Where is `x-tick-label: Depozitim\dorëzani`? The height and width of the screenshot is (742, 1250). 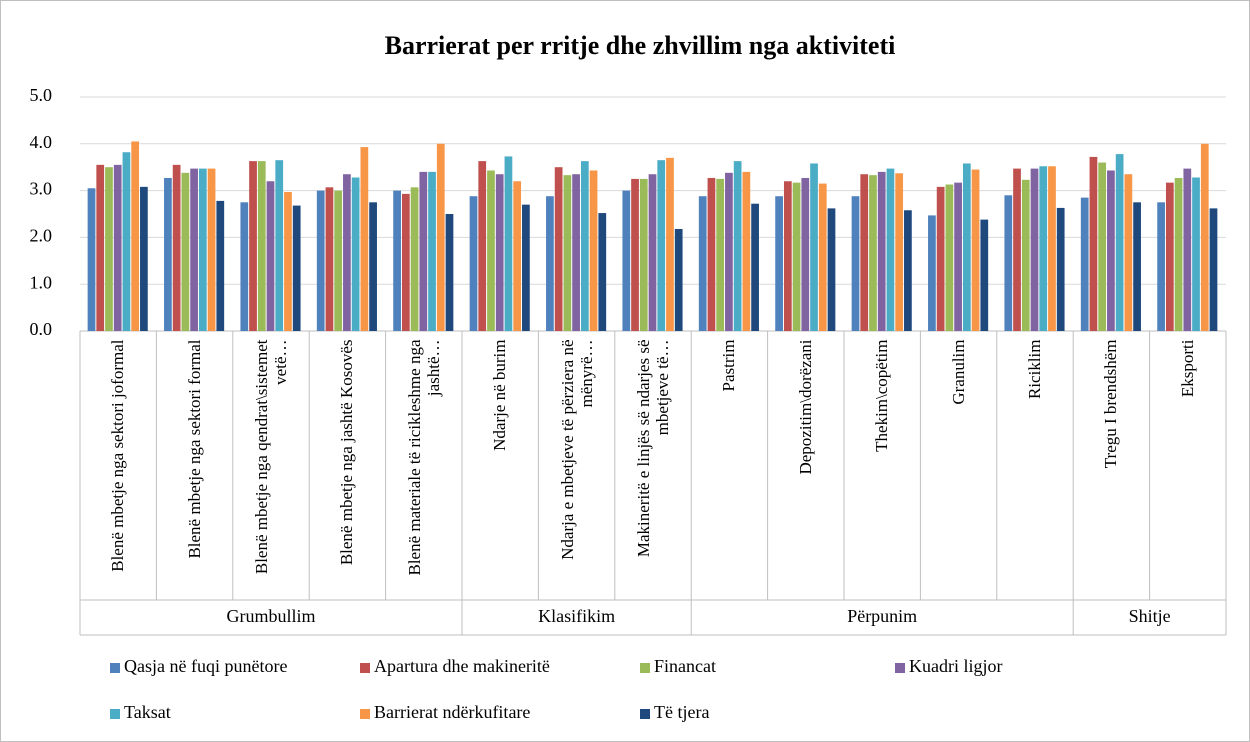
x-tick-label: Depozitim\dorëzani is located at coordinates (806, 407).